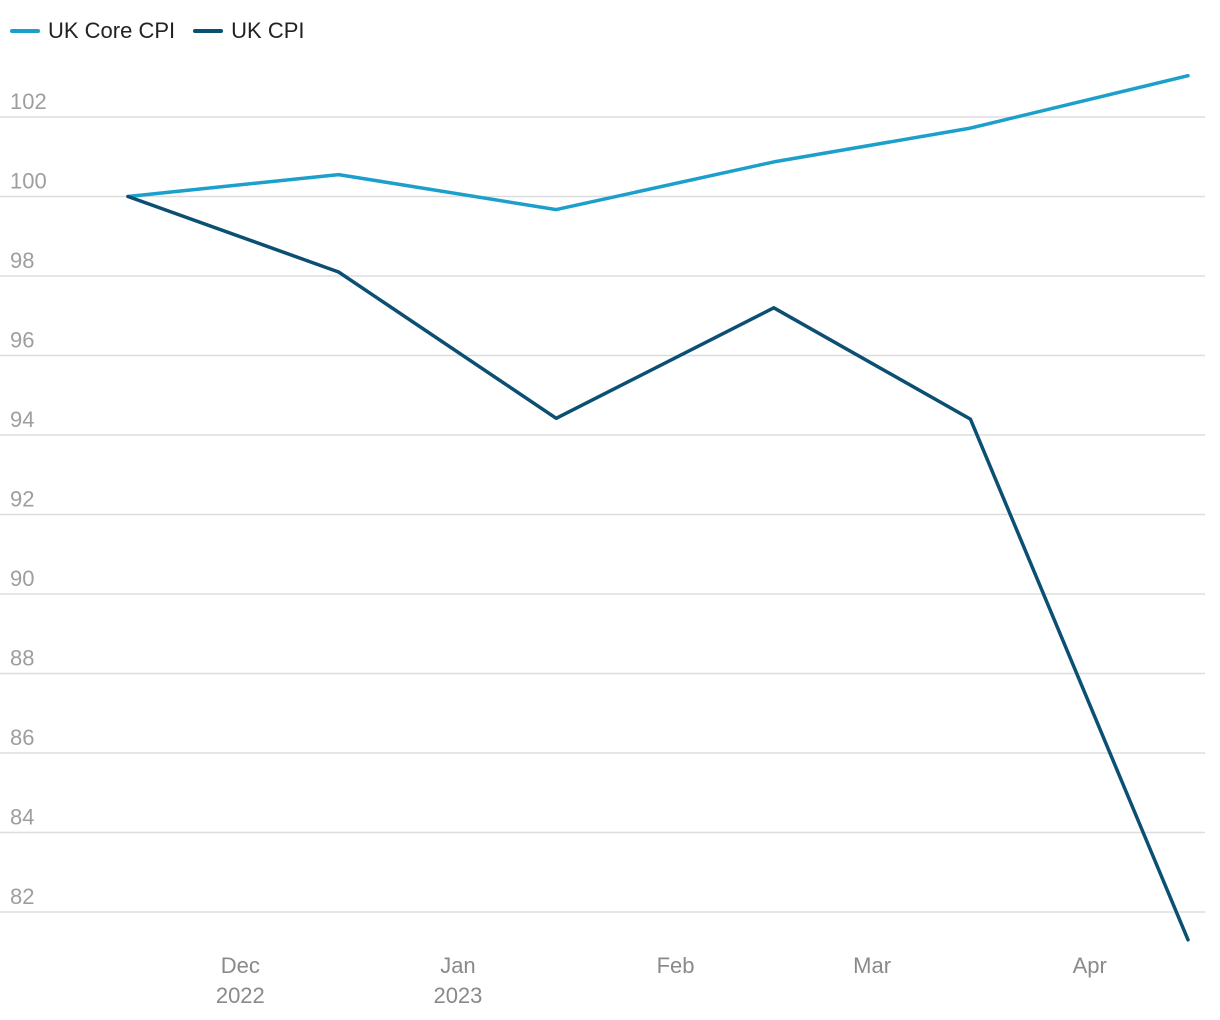  What do you see at coordinates (22, 896) in the screenshot?
I see `y-tick-label: 82` at bounding box center [22, 896].